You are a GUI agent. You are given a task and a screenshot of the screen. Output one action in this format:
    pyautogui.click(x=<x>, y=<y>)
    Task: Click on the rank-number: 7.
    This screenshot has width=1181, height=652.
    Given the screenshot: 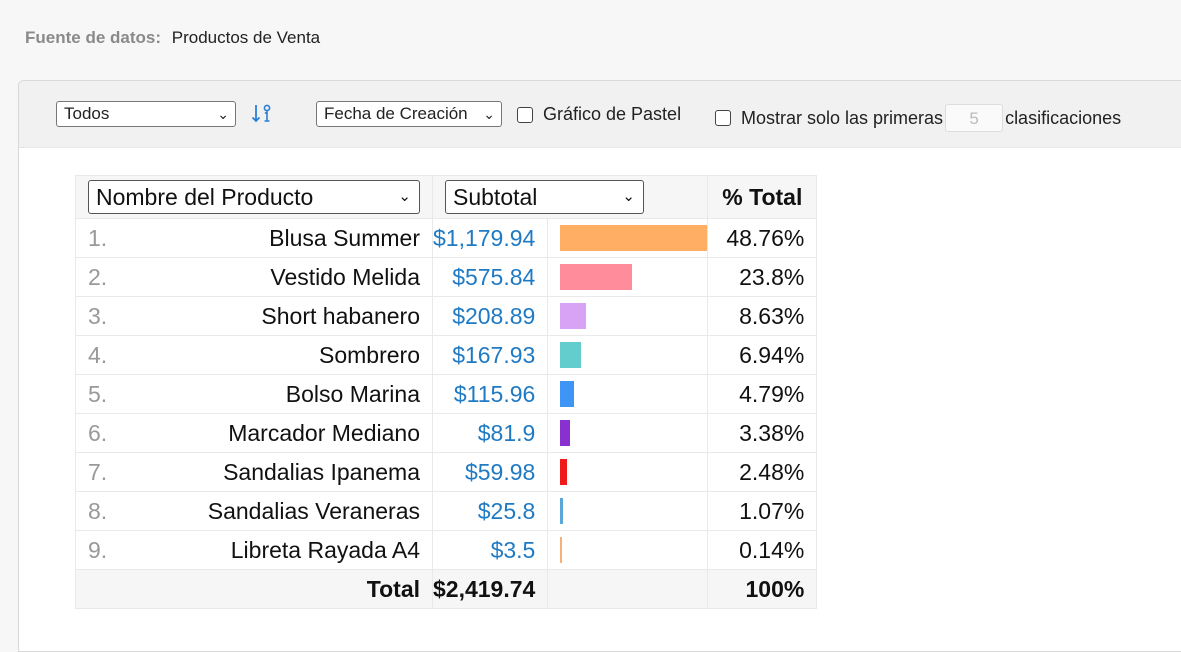 What is the action you would take?
    pyautogui.click(x=98, y=471)
    